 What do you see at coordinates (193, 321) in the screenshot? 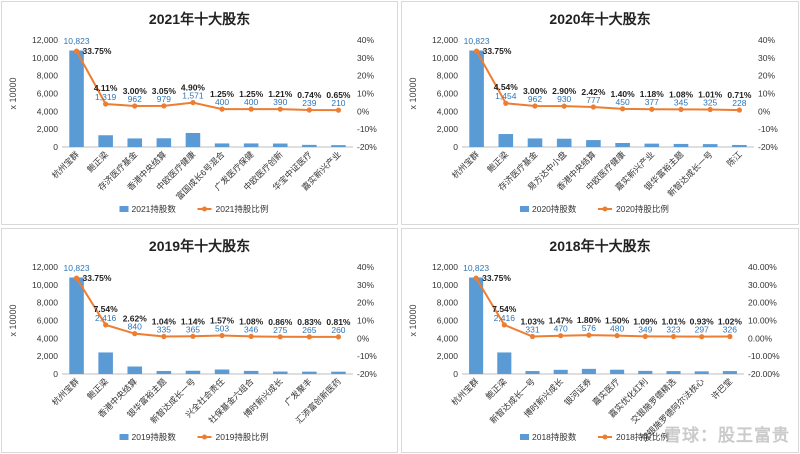
I see `line-data-label: 1.14%` at bounding box center [193, 321].